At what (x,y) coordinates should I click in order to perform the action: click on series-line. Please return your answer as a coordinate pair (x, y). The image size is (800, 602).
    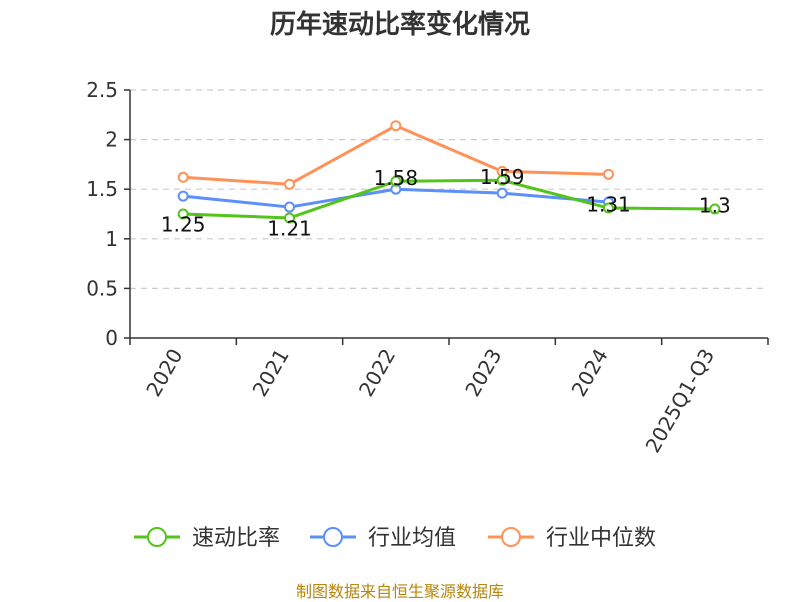
    Looking at the image, I should click on (449, 199).